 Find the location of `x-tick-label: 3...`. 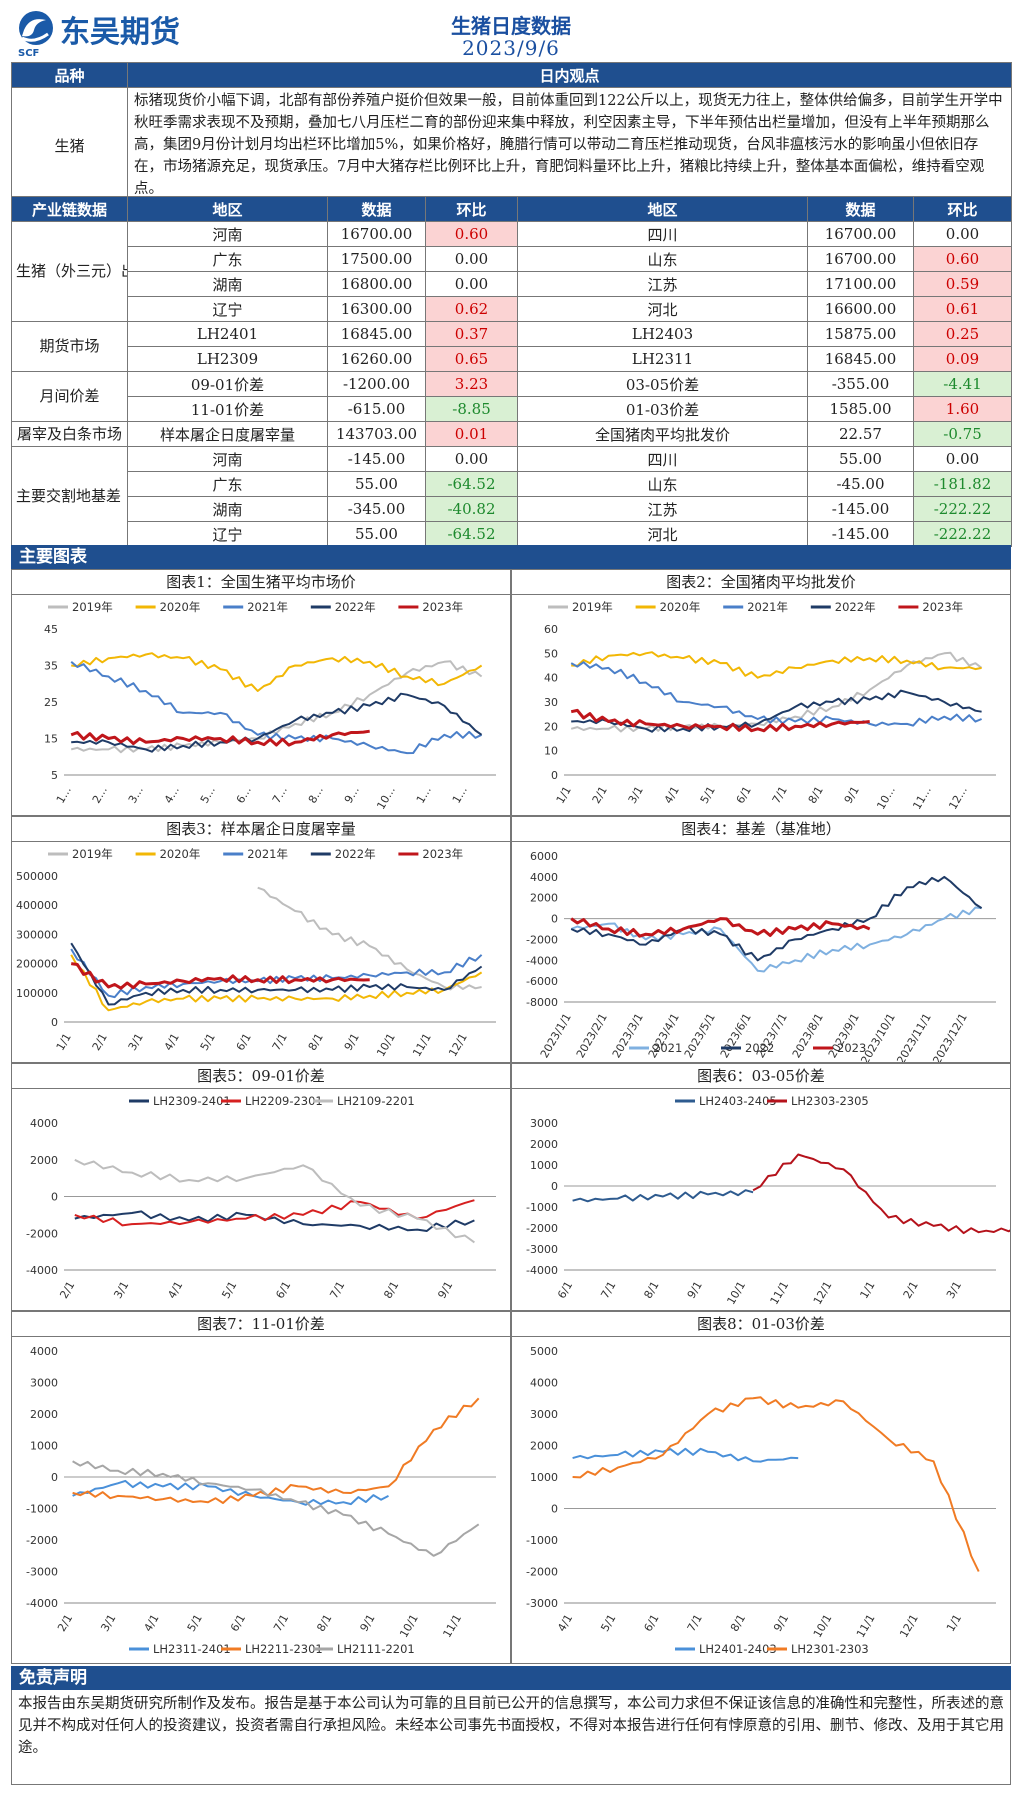

x-tick-label: 3... is located at coordinates (136, 795).